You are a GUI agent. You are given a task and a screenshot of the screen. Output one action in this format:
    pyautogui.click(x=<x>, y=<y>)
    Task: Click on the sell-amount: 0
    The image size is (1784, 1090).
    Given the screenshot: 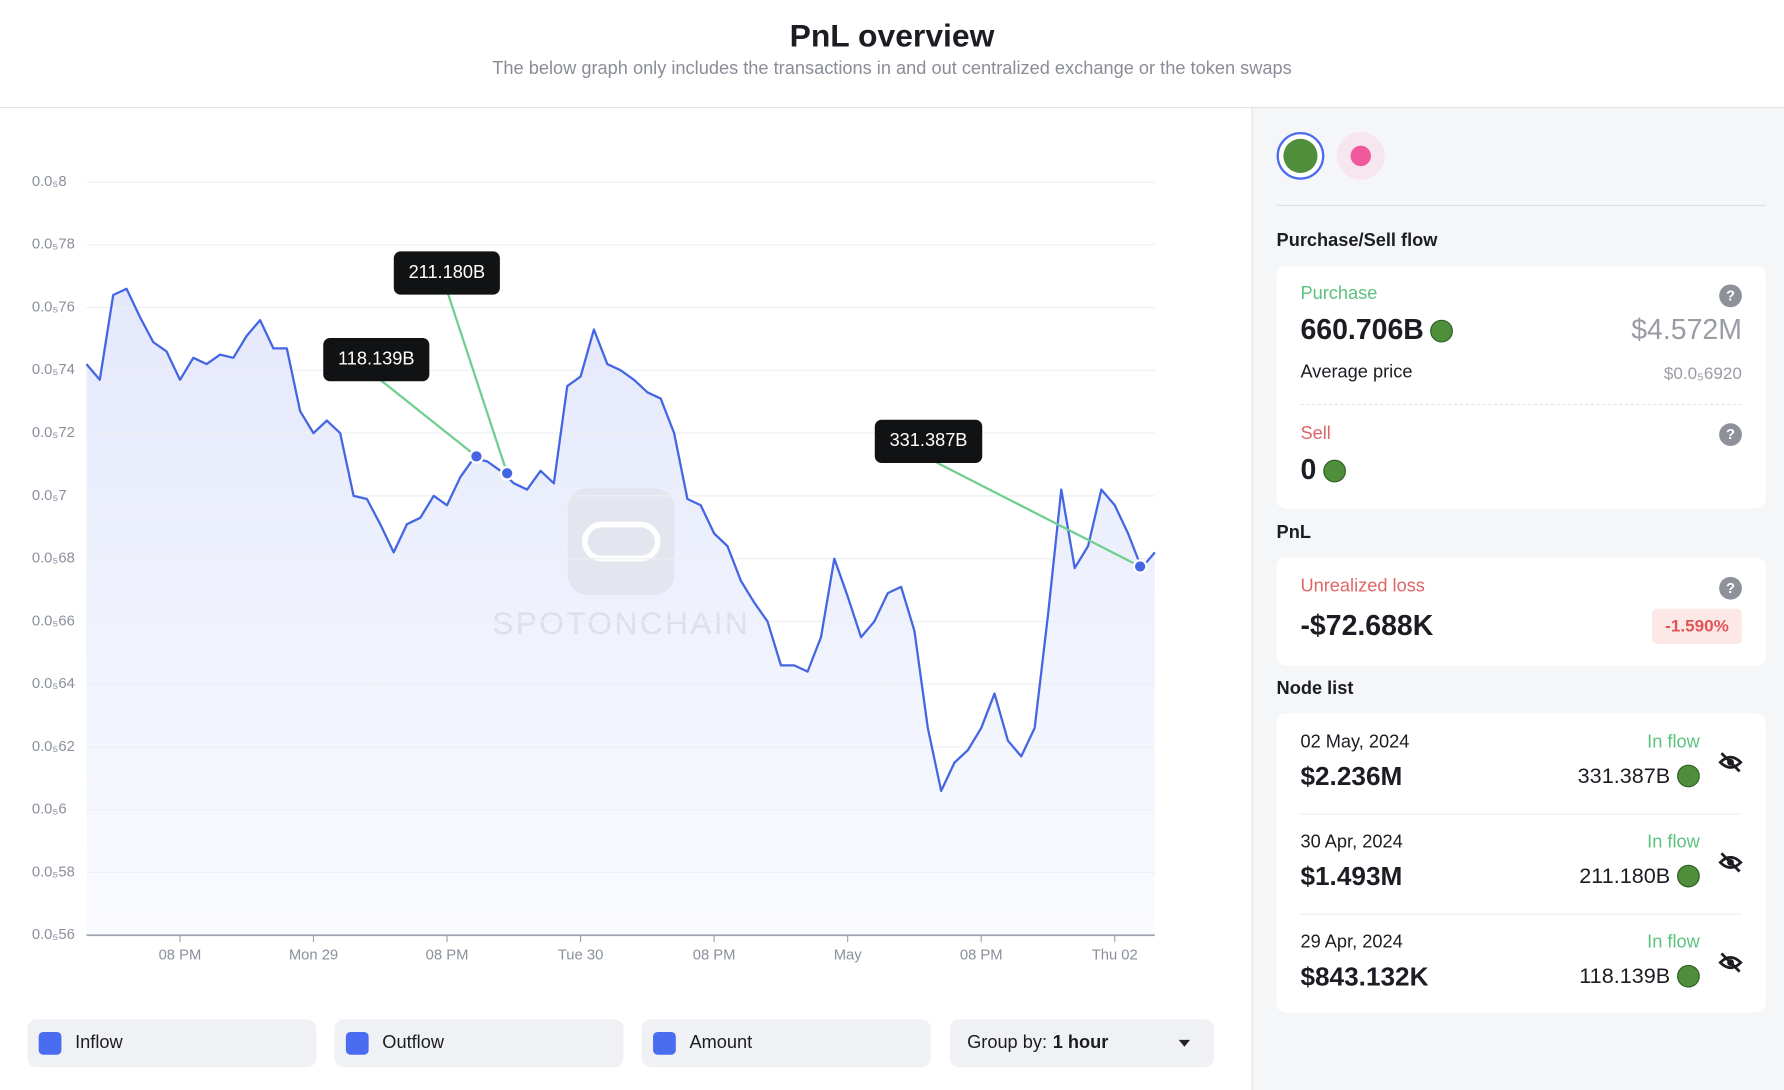 What is the action you would take?
    pyautogui.click(x=1308, y=469)
    